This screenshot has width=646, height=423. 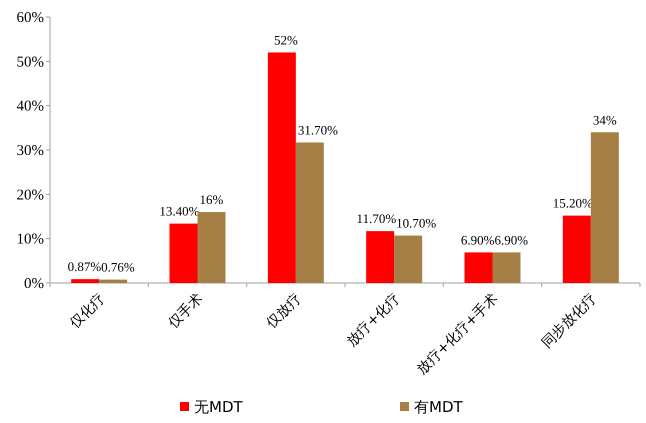 What do you see at coordinates (179, 211) in the screenshot?
I see `data-label: 13.40%` at bounding box center [179, 211].